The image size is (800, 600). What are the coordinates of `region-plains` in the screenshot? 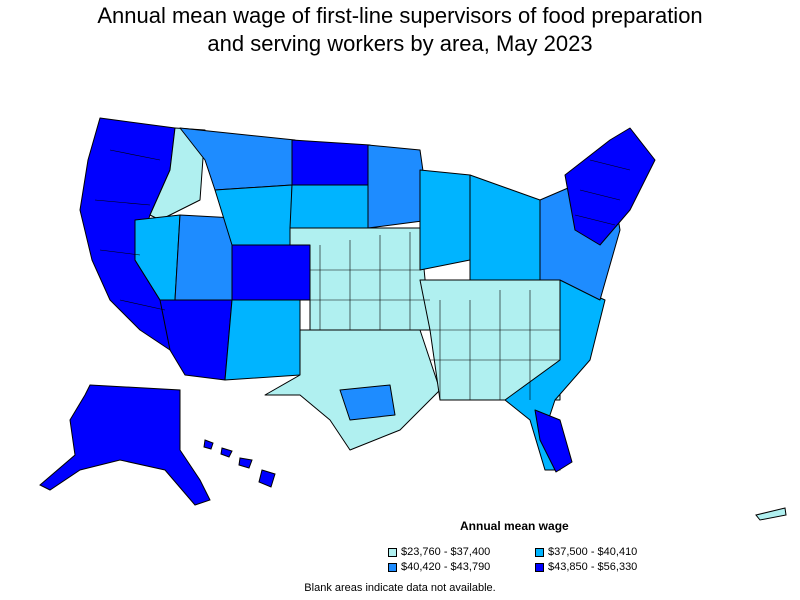 It's located at (360, 279).